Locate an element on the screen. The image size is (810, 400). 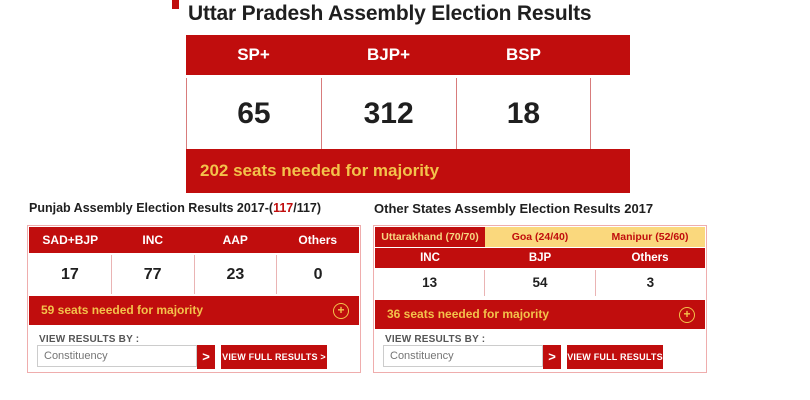
other-states-table-value-row: 13 54 3 is located at coordinates (540, 283).